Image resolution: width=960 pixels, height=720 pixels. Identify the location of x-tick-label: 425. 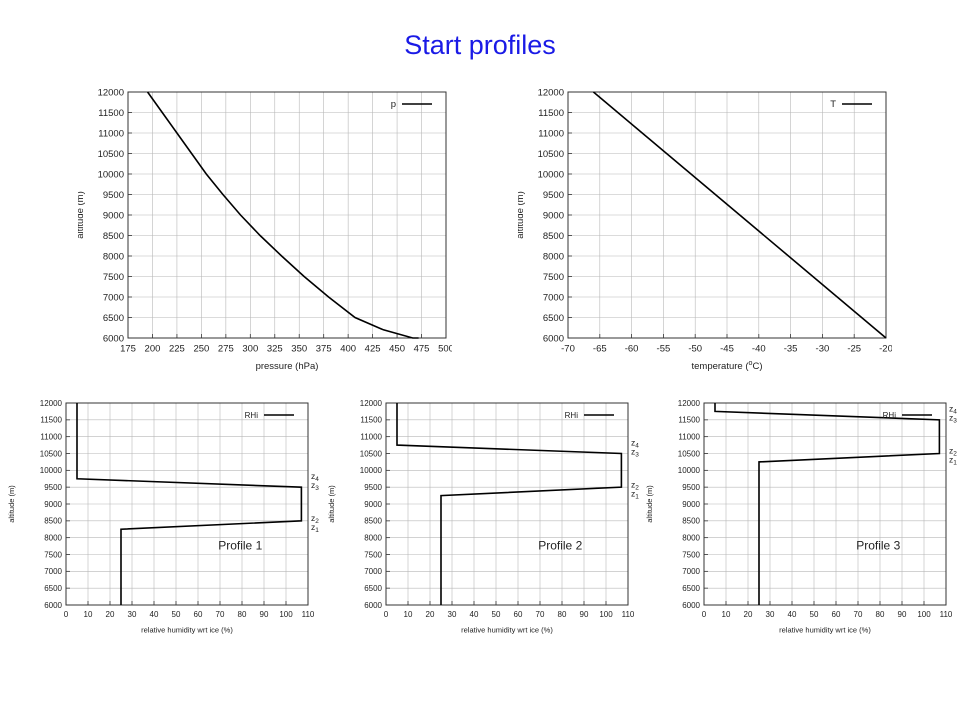
(373, 349).